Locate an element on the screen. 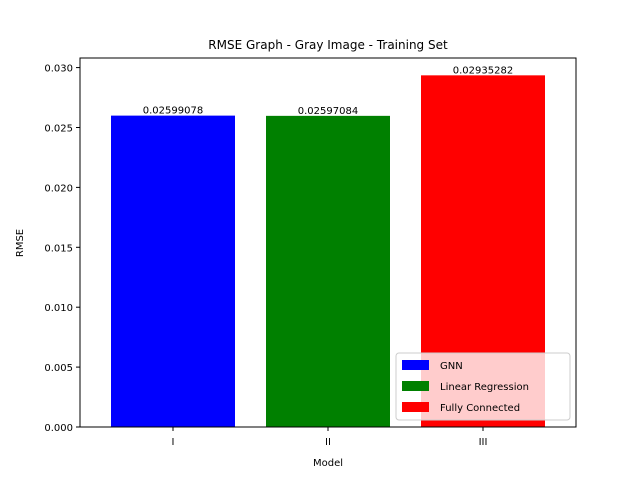 This screenshot has width=640, height=480. legend: GNN Linear Regression Fully Connected is located at coordinates (483, 386).